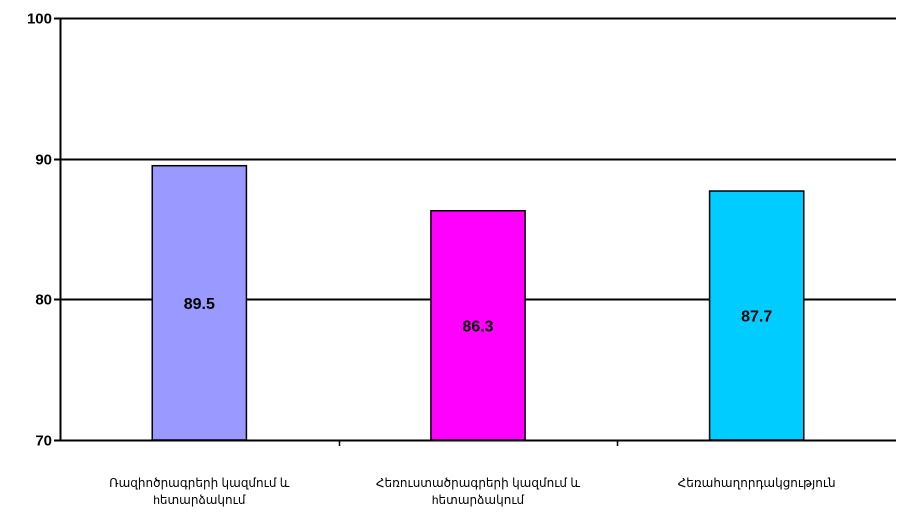 The image size is (897, 517). Describe the element at coordinates (43, 300) in the screenshot. I see `y-tick-label: 80` at that location.